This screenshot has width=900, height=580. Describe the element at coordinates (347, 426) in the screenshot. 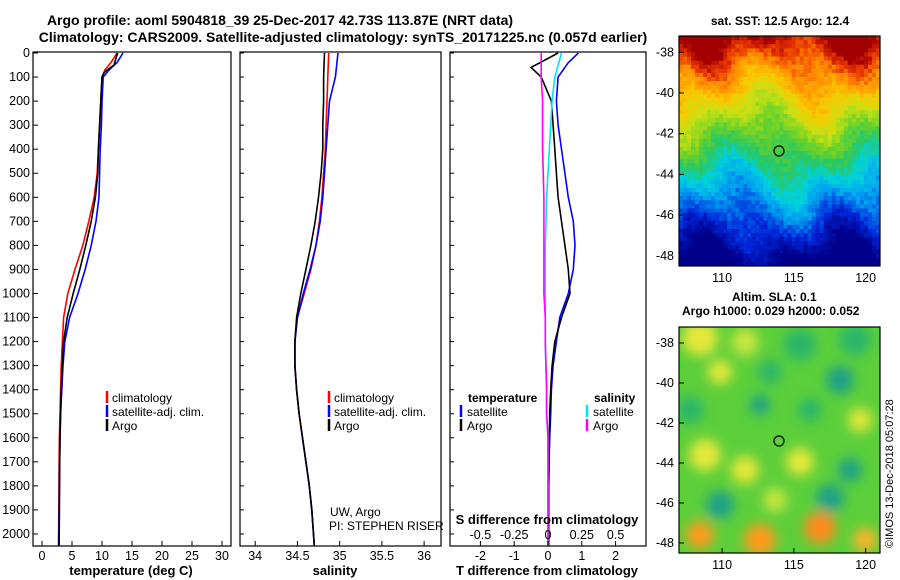

I see `legend-label-argo: Argo` at that location.